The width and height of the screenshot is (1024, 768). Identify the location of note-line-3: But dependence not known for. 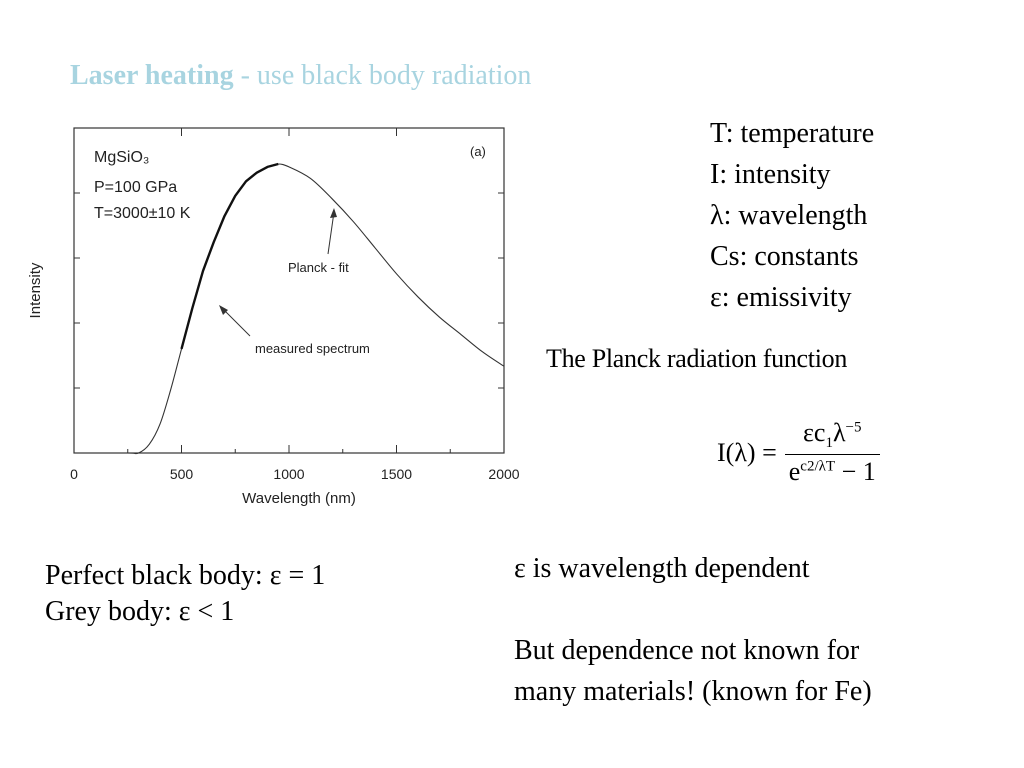
(687, 650).